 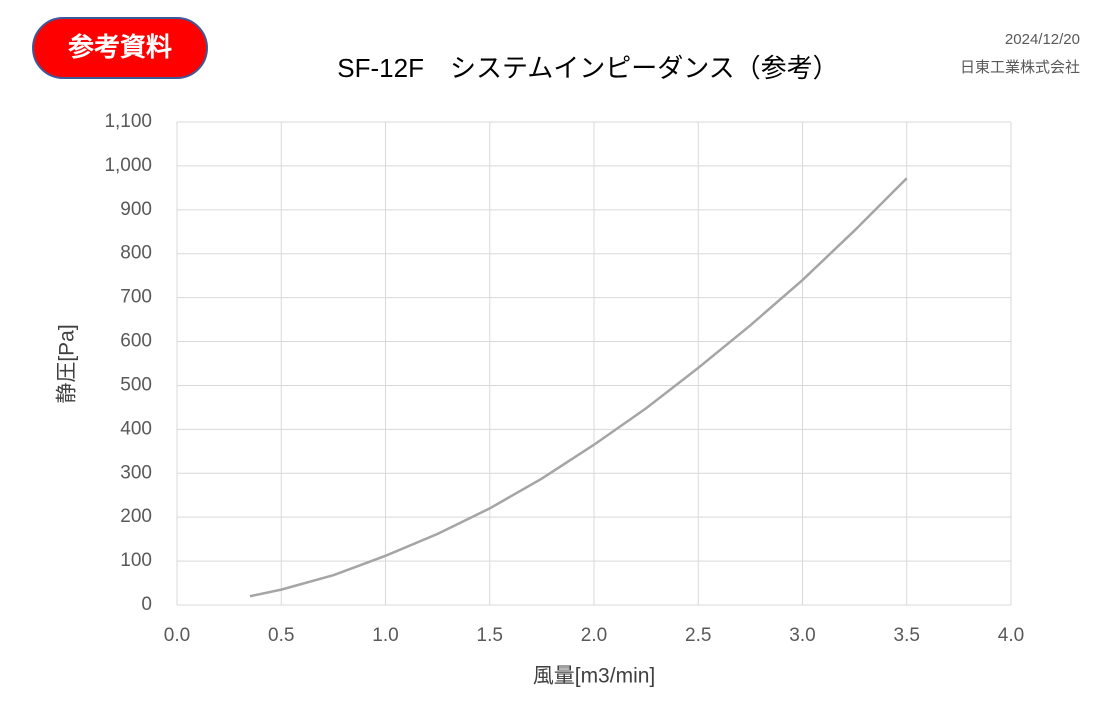 What do you see at coordinates (907, 635) in the screenshot?
I see `x-tick-label: 3.5` at bounding box center [907, 635].